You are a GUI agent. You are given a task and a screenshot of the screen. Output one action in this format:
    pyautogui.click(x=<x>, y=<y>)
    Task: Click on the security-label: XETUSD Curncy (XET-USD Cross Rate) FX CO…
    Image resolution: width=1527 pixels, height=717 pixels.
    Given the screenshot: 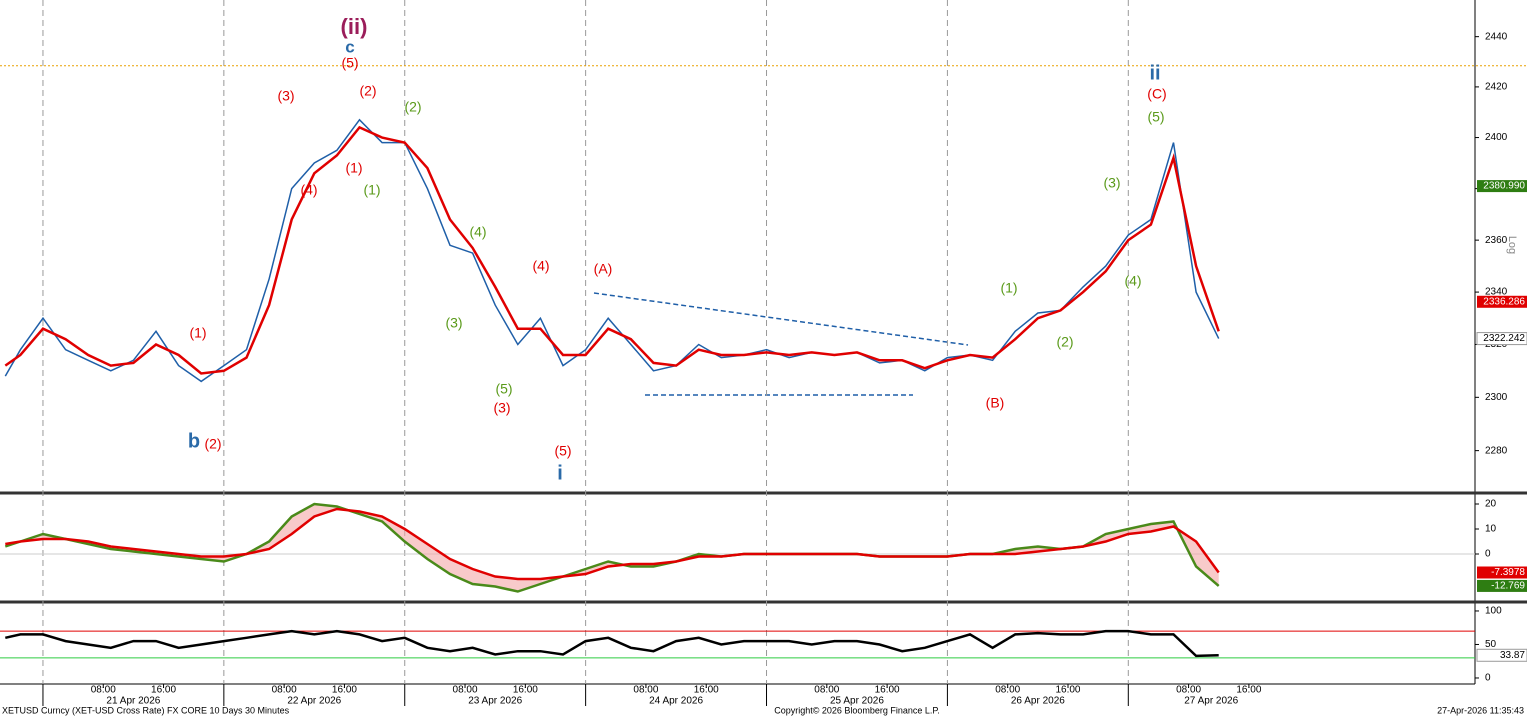 What is the action you would take?
    pyautogui.click(x=146, y=710)
    